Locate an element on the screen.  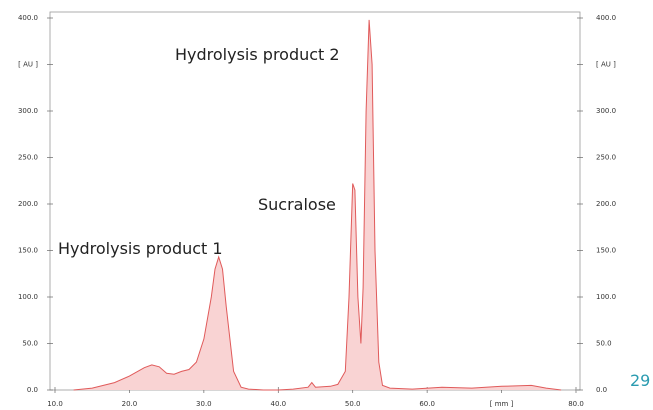
y-tick-label: 200.0 is located at coordinates (28, 204).